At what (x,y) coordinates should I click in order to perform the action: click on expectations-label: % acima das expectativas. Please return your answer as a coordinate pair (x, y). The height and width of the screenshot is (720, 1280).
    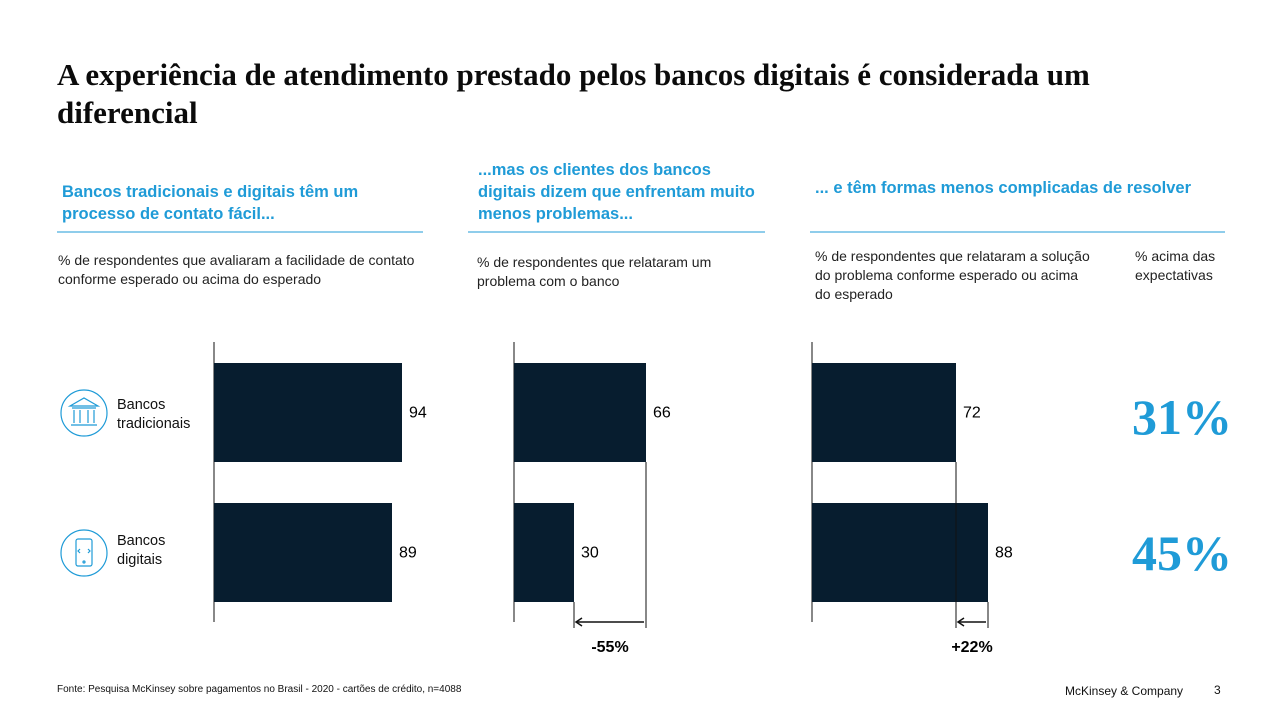
    Looking at the image, I should click on (1175, 265).